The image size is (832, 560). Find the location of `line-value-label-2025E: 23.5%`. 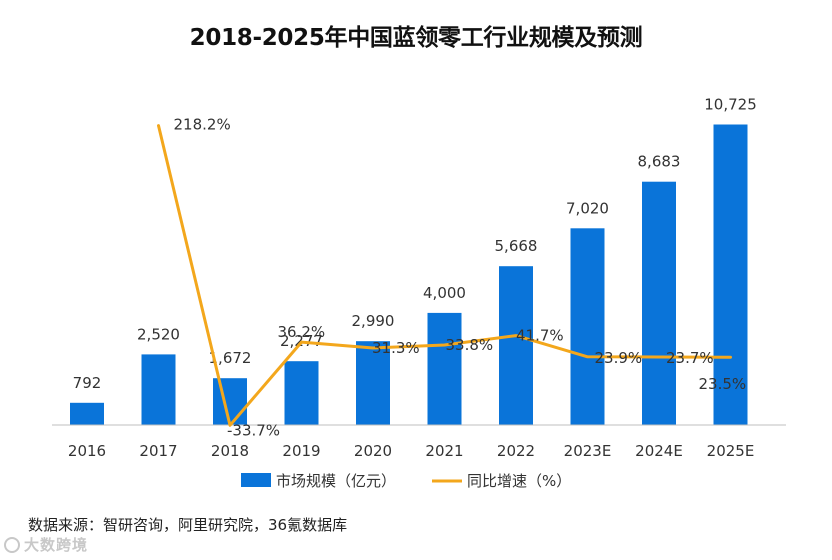

line-value-label-2025E: 23.5% is located at coordinates (723, 384).